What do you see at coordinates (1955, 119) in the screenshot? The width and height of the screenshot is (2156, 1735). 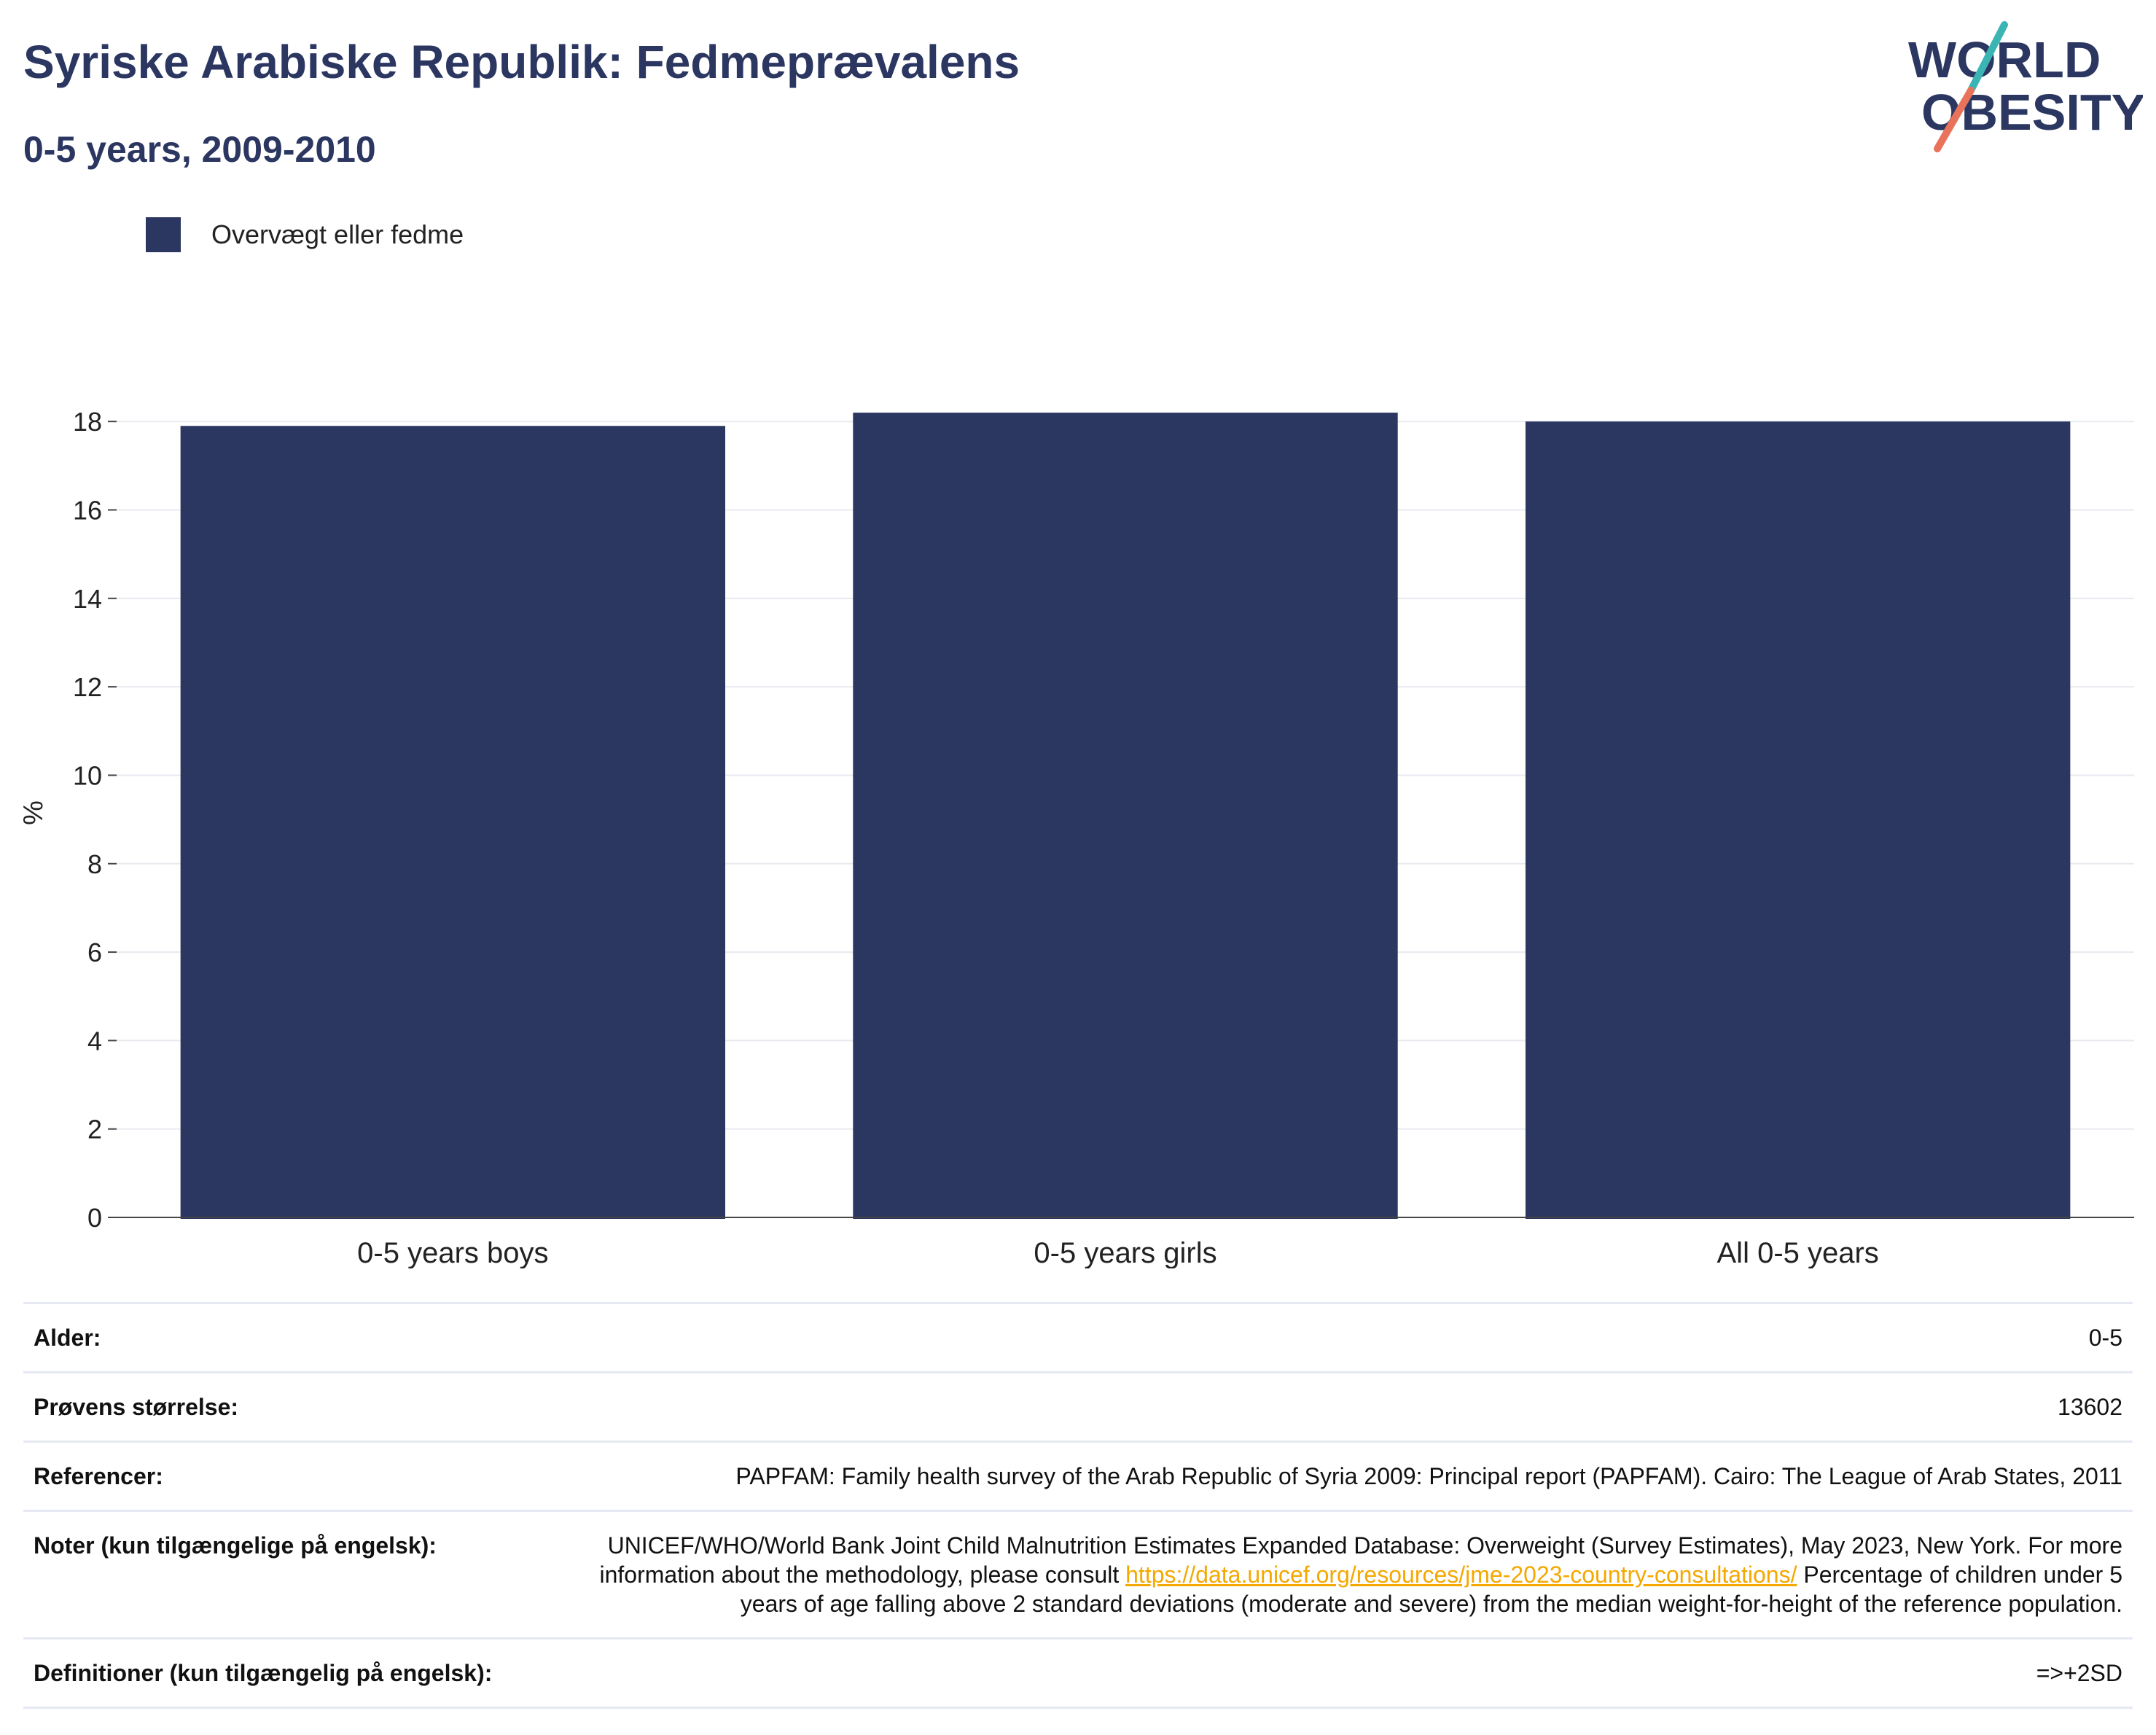 I see `logo-slash-coral` at bounding box center [1955, 119].